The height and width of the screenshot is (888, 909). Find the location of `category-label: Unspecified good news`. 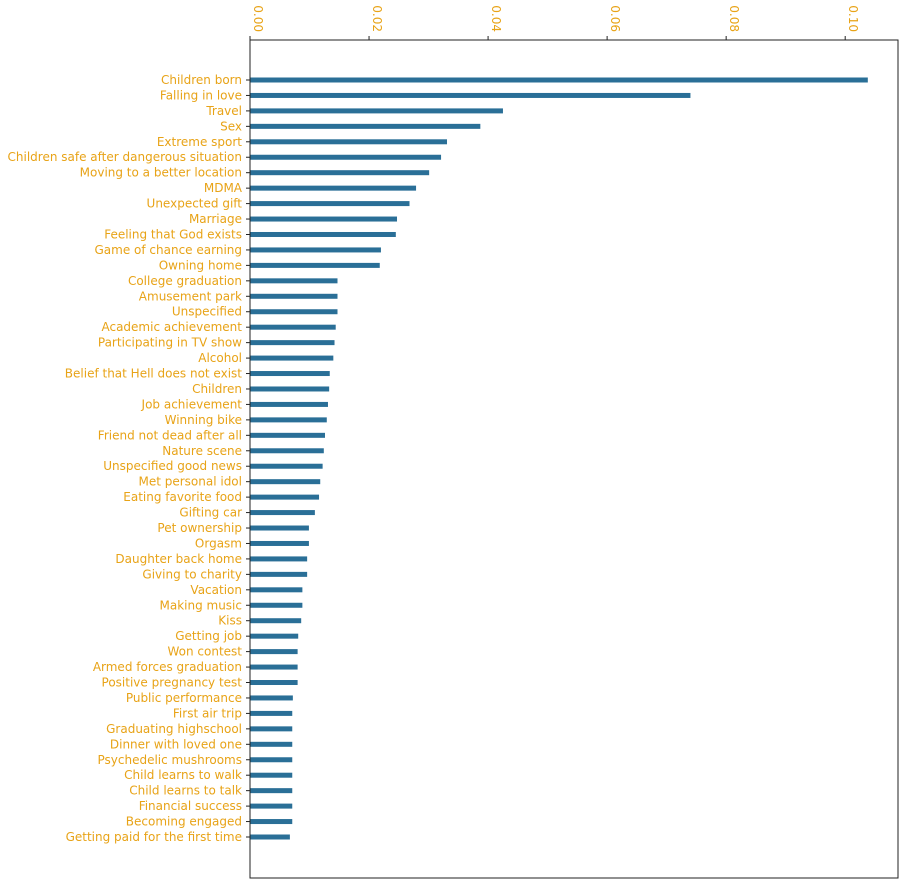

category-label: Unspecified good news is located at coordinates (172, 466).